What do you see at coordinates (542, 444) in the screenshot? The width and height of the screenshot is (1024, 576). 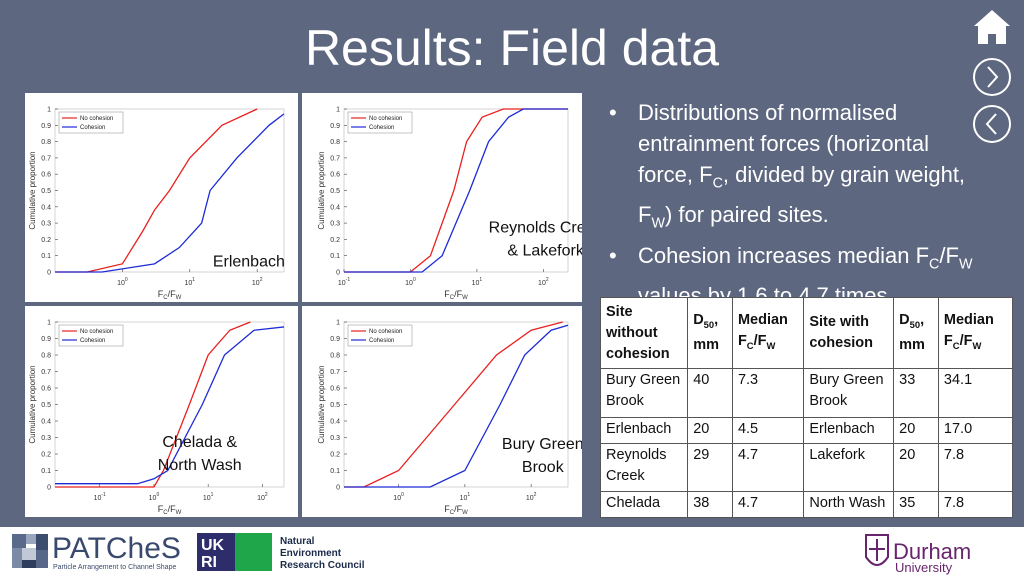 I see `site-label: Bury Green` at bounding box center [542, 444].